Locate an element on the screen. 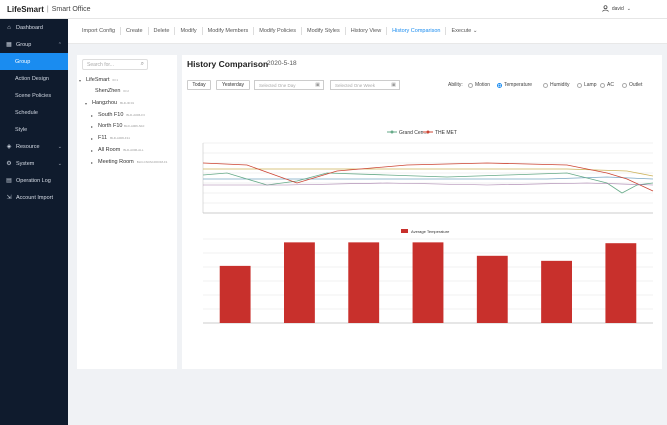 Image resolution: width=667 pixels, height=425 pixels. legend-label-series-2: THE MET is located at coordinates (446, 133).